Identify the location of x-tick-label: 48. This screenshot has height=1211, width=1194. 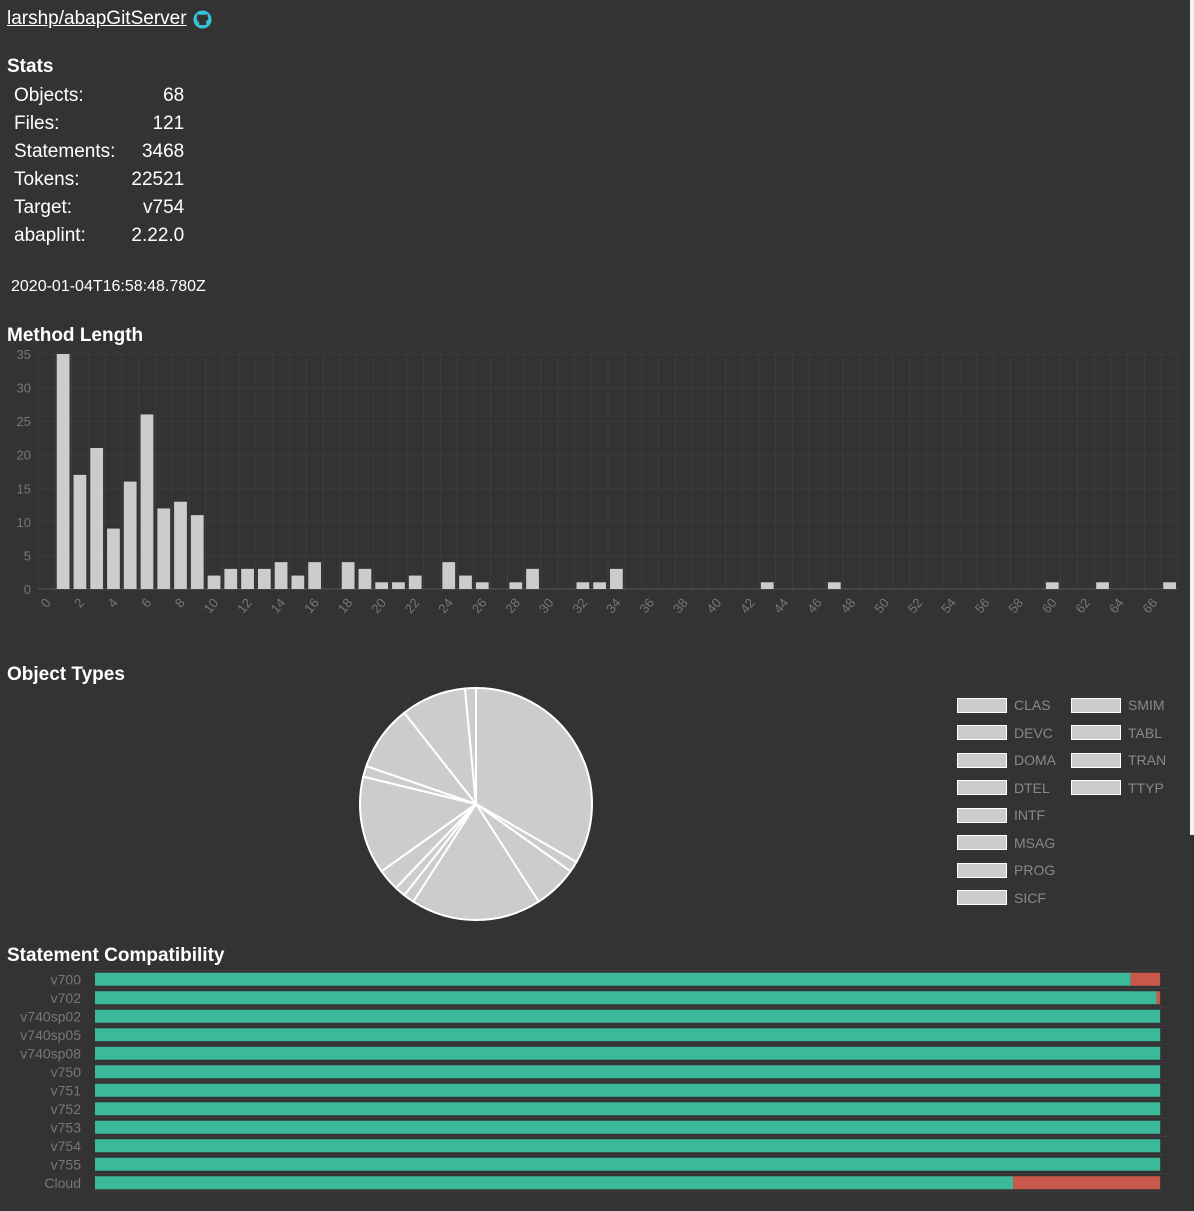
(848, 605).